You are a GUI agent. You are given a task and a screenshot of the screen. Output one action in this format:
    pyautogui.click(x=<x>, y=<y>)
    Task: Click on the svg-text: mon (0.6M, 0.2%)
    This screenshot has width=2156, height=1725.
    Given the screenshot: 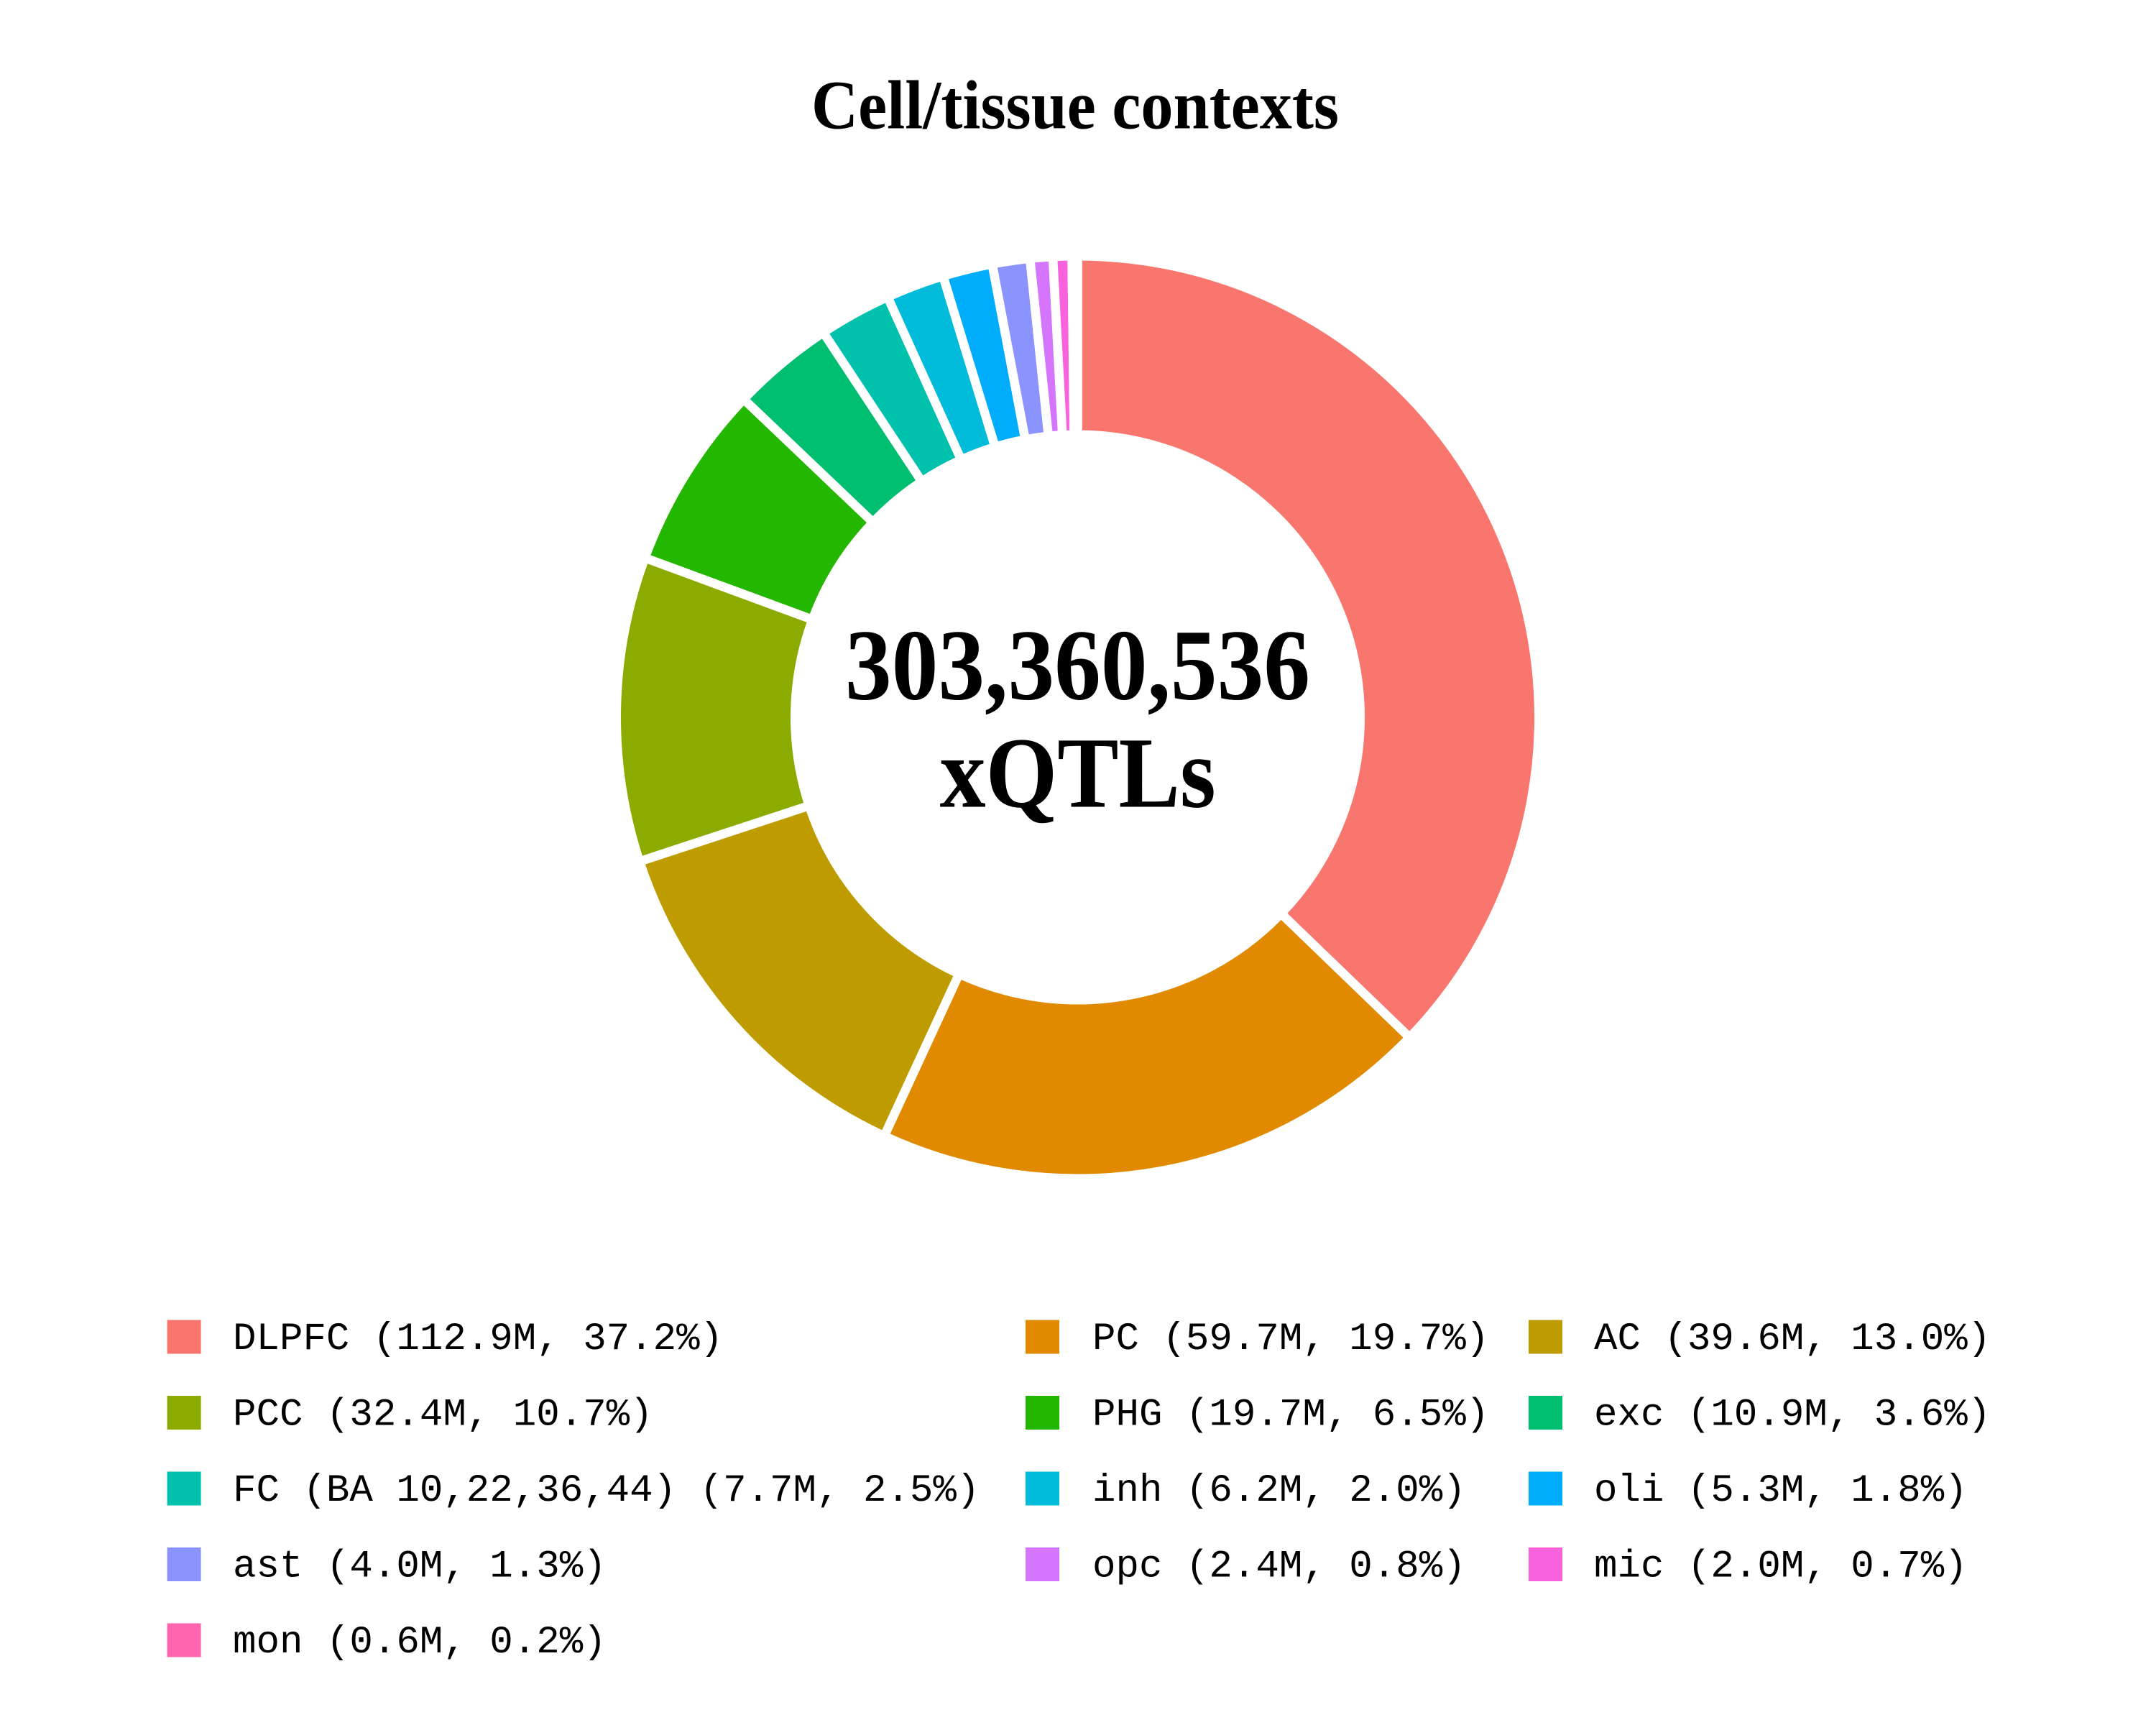 What is the action you would take?
    pyautogui.click(x=420, y=1643)
    